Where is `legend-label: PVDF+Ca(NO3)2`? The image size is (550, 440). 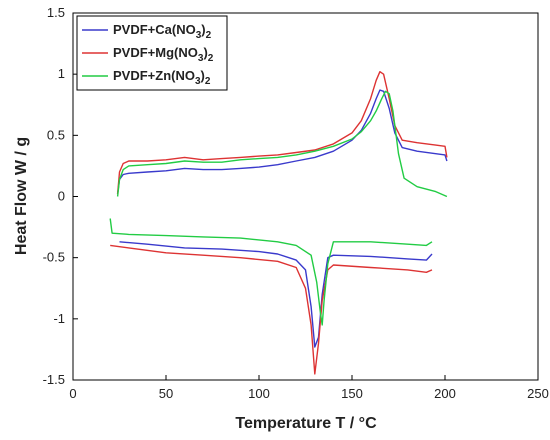
legend-label: PVDF+Ca(NO3)2 is located at coordinates (162, 31).